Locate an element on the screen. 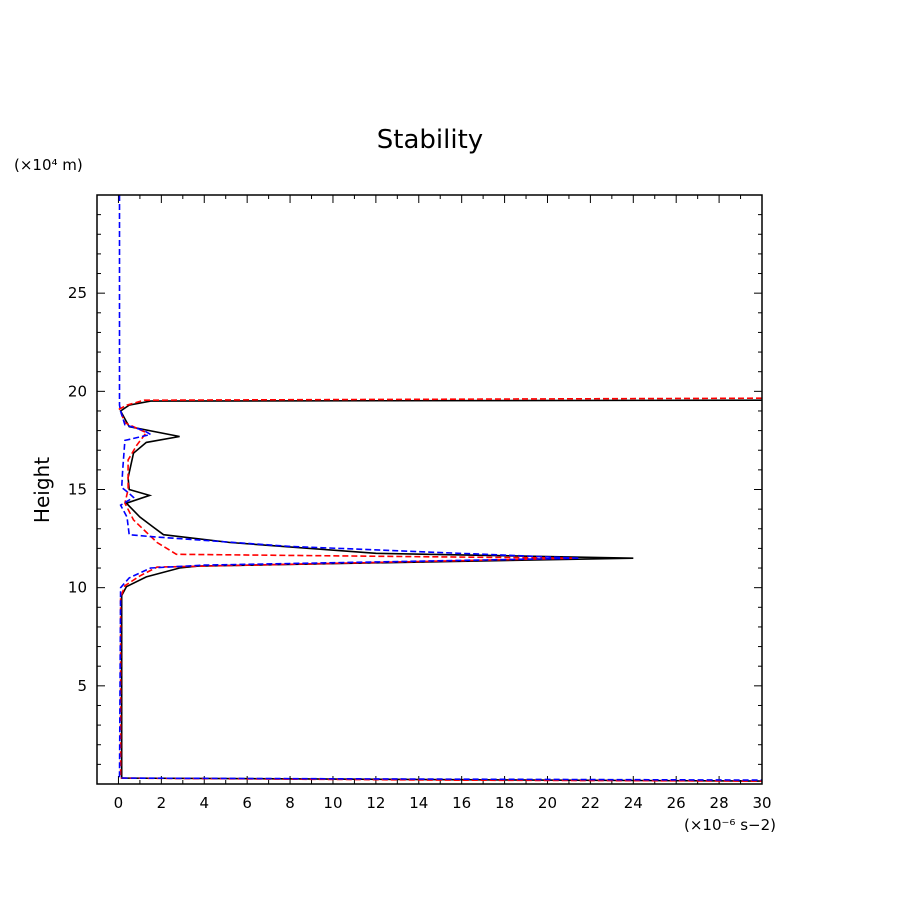 The width and height of the screenshot is (904, 904). x-tick-label: 28 is located at coordinates (719, 803).